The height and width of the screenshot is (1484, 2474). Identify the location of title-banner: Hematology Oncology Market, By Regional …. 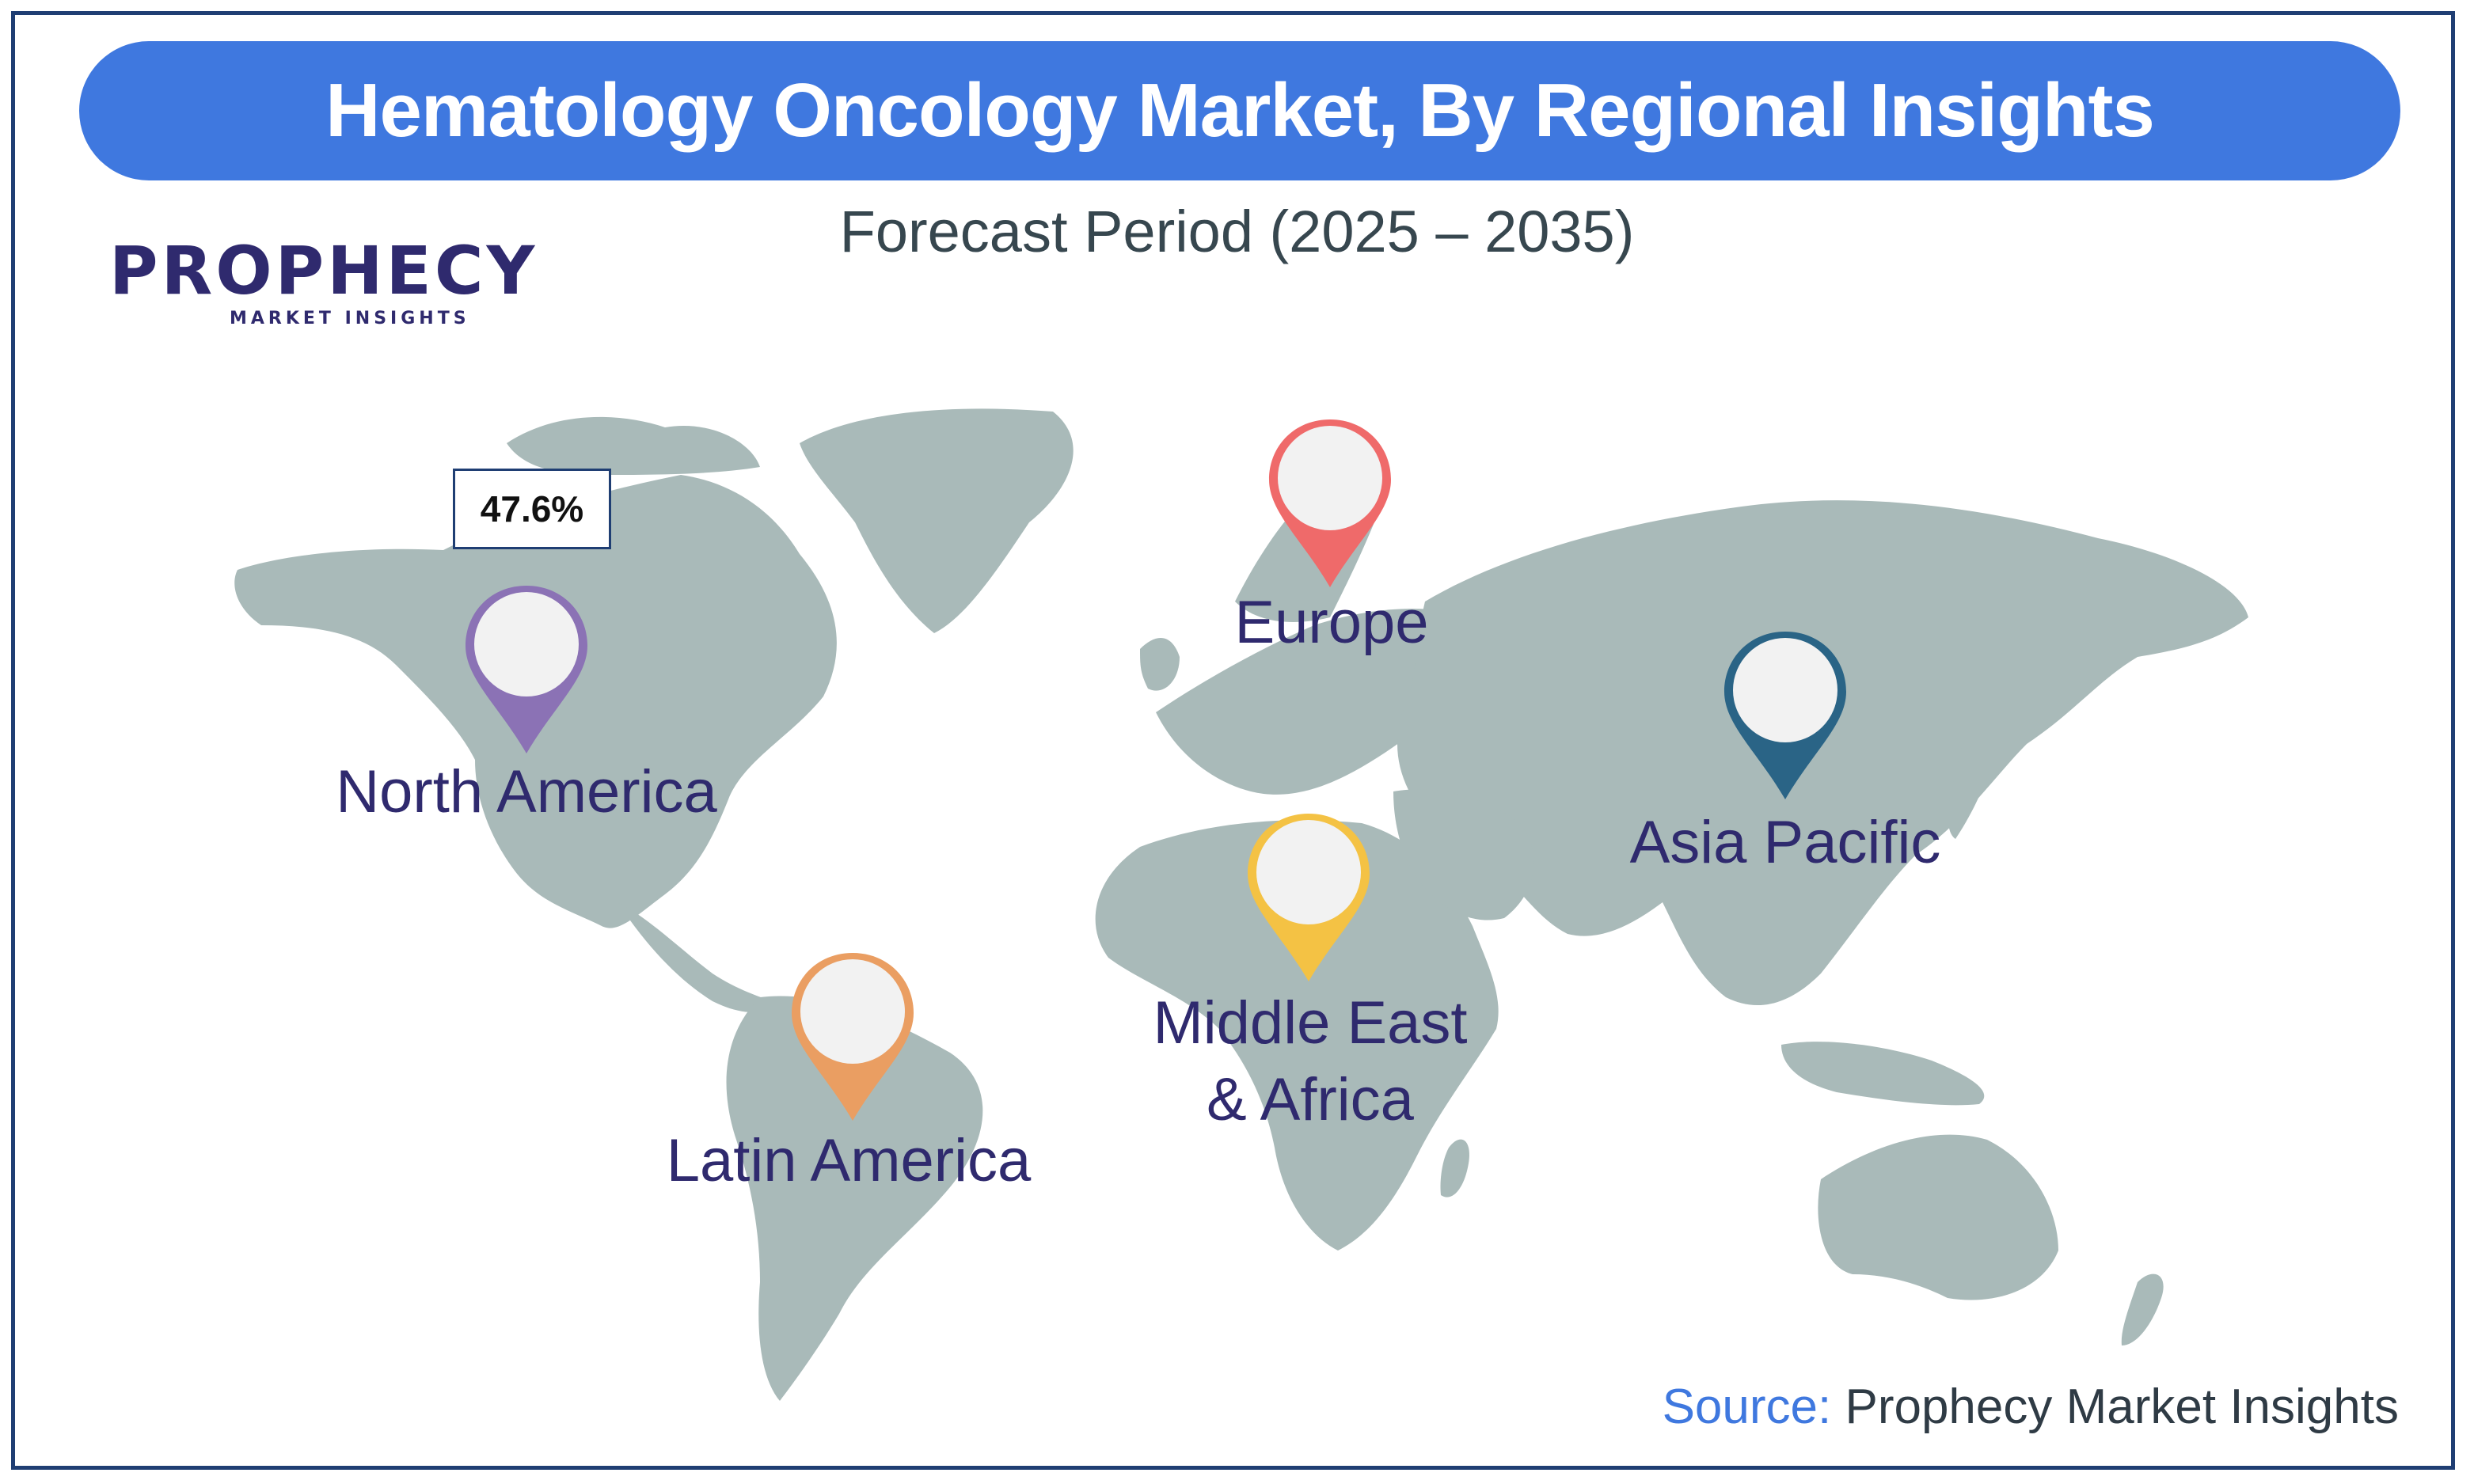
(1240, 110).